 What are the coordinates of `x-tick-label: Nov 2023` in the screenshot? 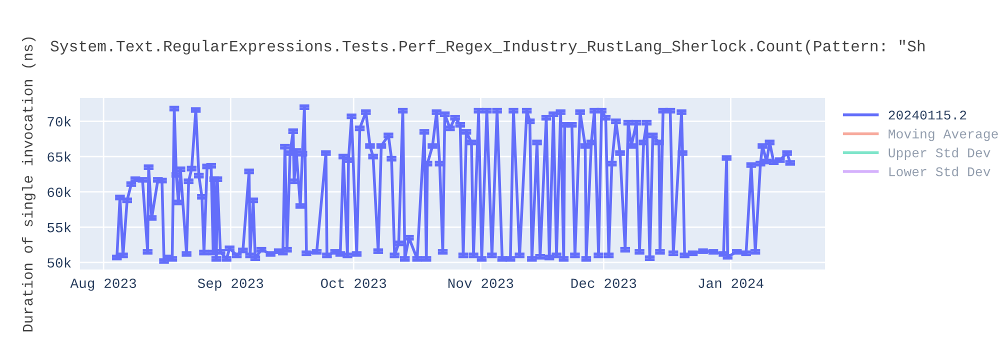 It's located at (481, 283).